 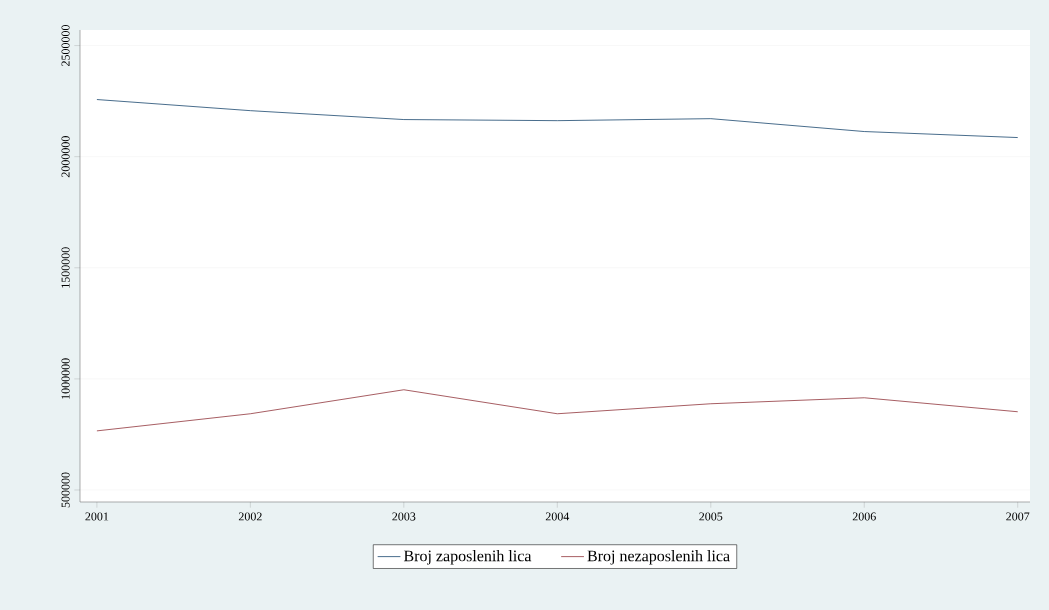 What do you see at coordinates (658, 557) in the screenshot?
I see `legend-label: Broj nezaposlenih lica` at bounding box center [658, 557].